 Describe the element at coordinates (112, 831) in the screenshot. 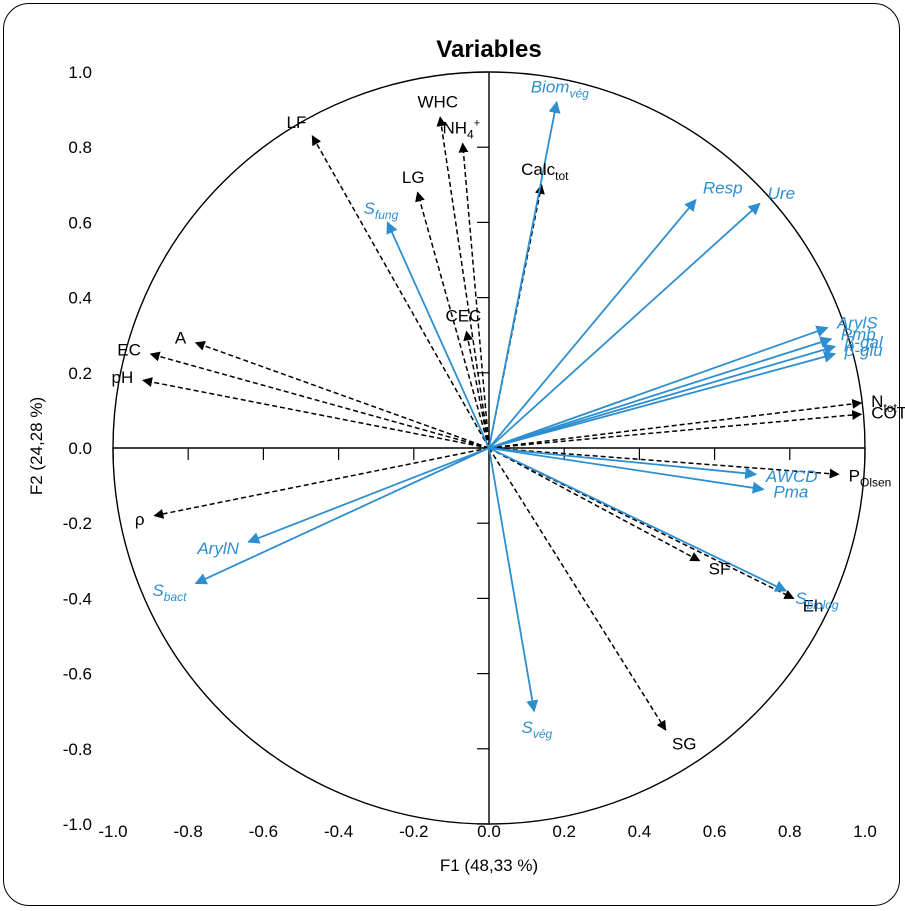

I see `x-tick-label: -1.0` at that location.